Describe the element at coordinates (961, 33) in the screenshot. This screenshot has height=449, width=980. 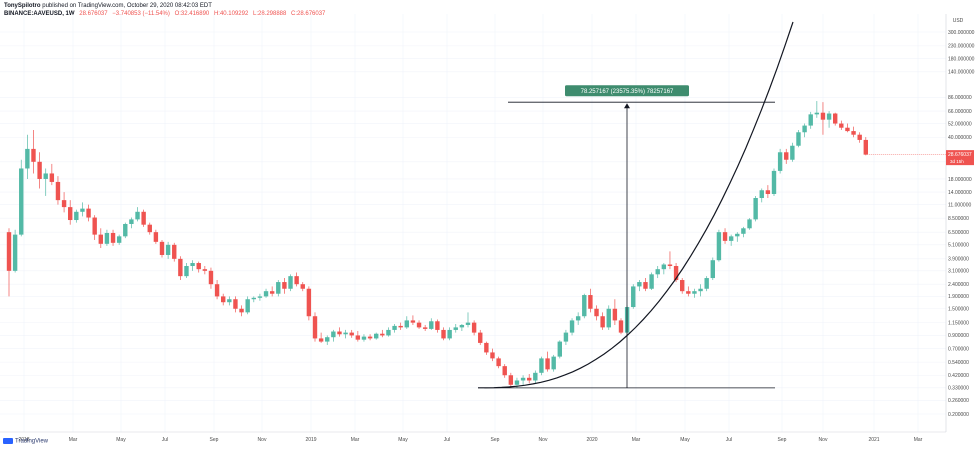
I see `price-tick-label: 300.000000` at that location.